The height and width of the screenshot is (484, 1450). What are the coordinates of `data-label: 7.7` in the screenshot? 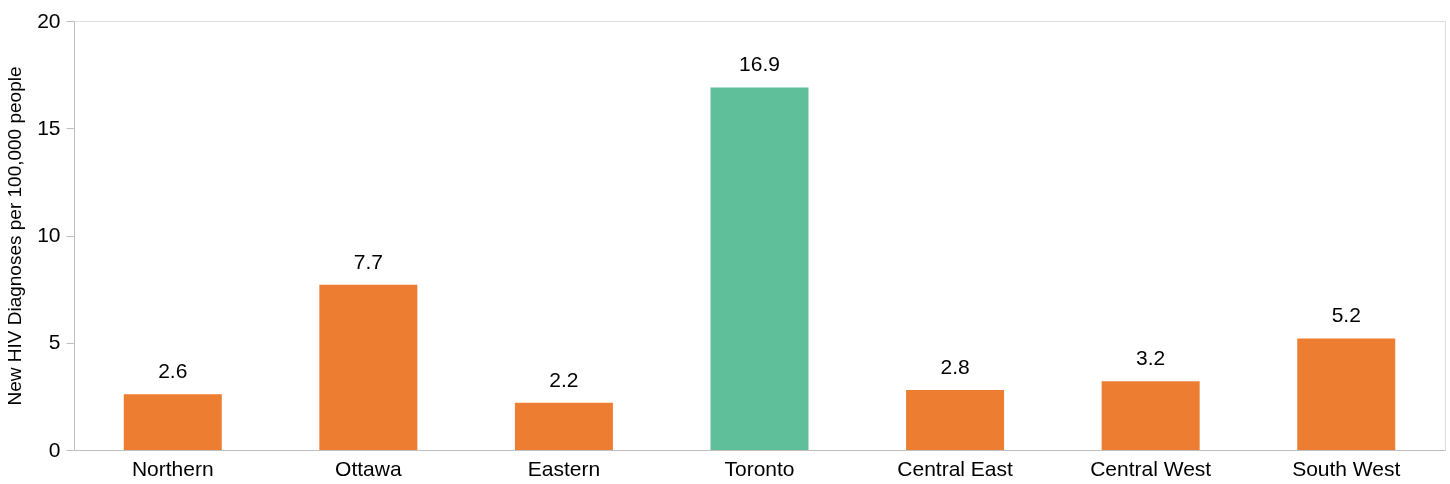 It's located at (368, 261).